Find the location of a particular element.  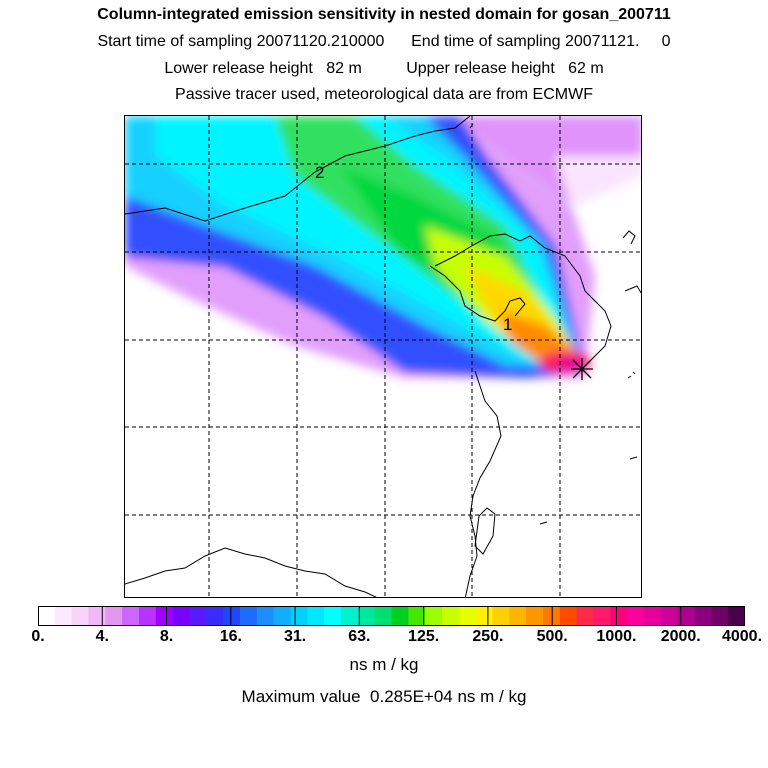

colorbar-tick-label: 16. is located at coordinates (230, 636).